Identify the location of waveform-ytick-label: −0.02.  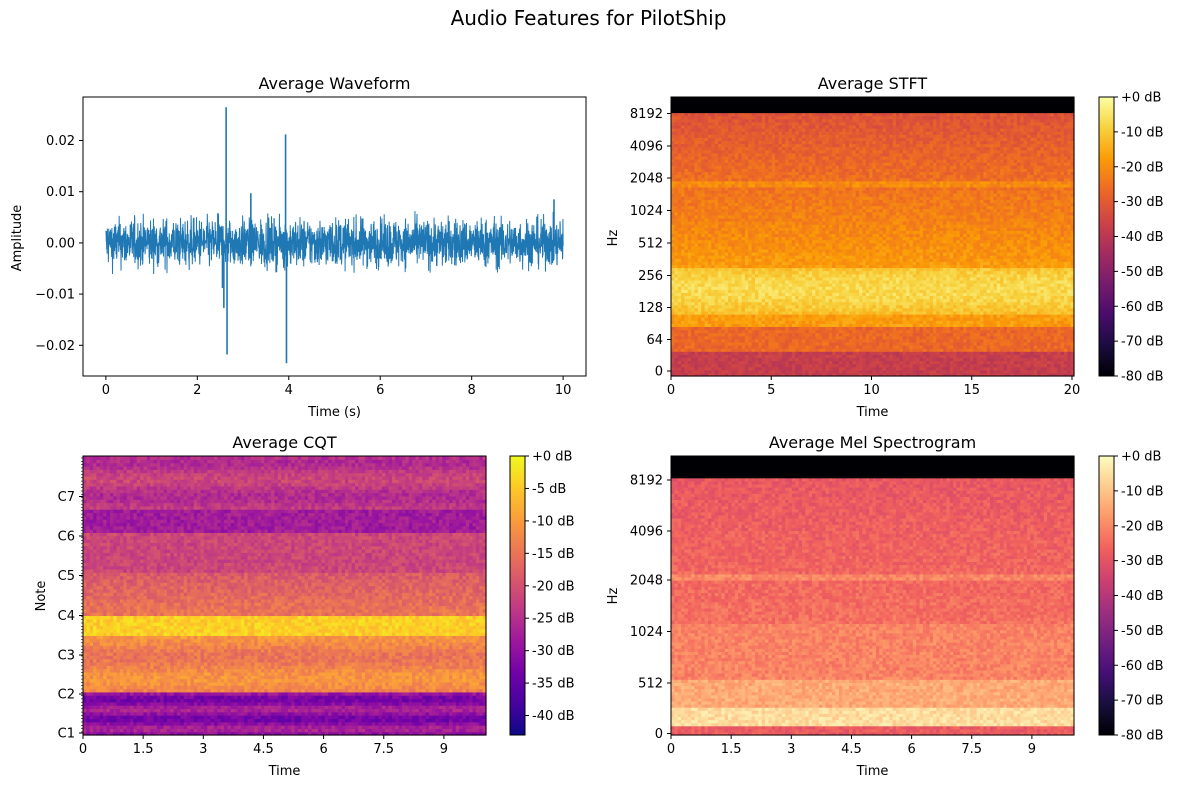
(55, 346).